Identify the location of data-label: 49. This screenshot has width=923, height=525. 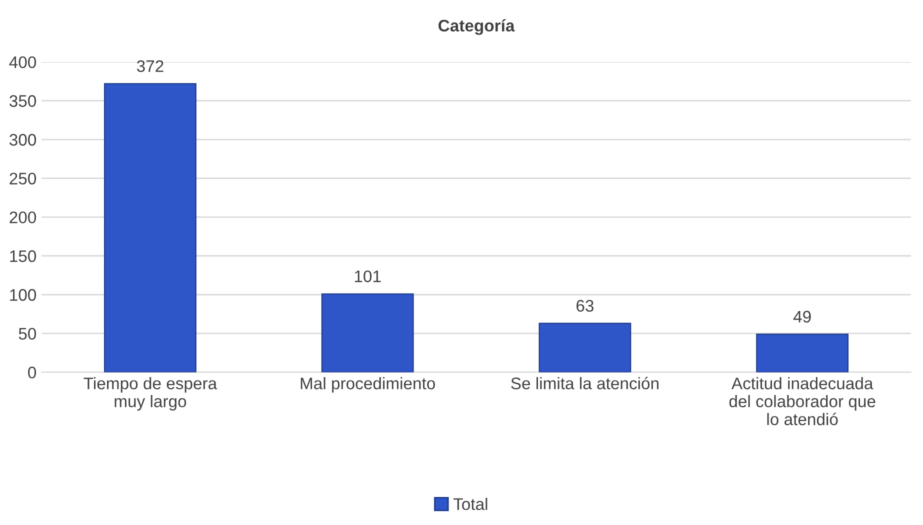
(802, 316).